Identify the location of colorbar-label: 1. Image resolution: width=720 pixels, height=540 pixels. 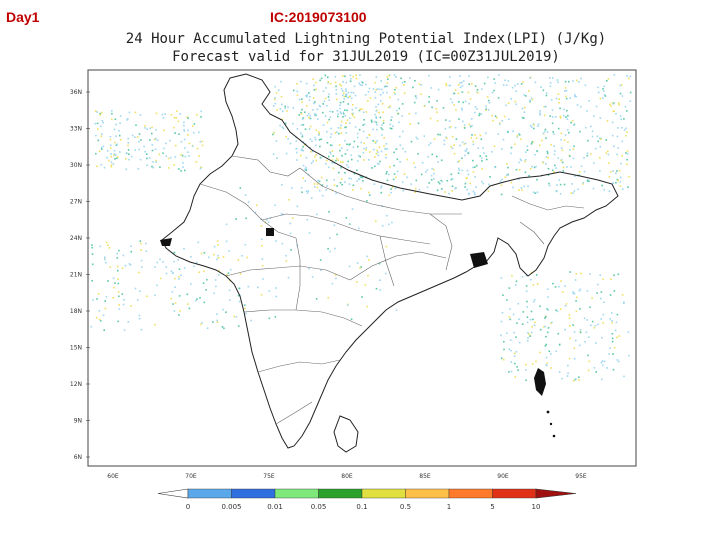
(449, 507).